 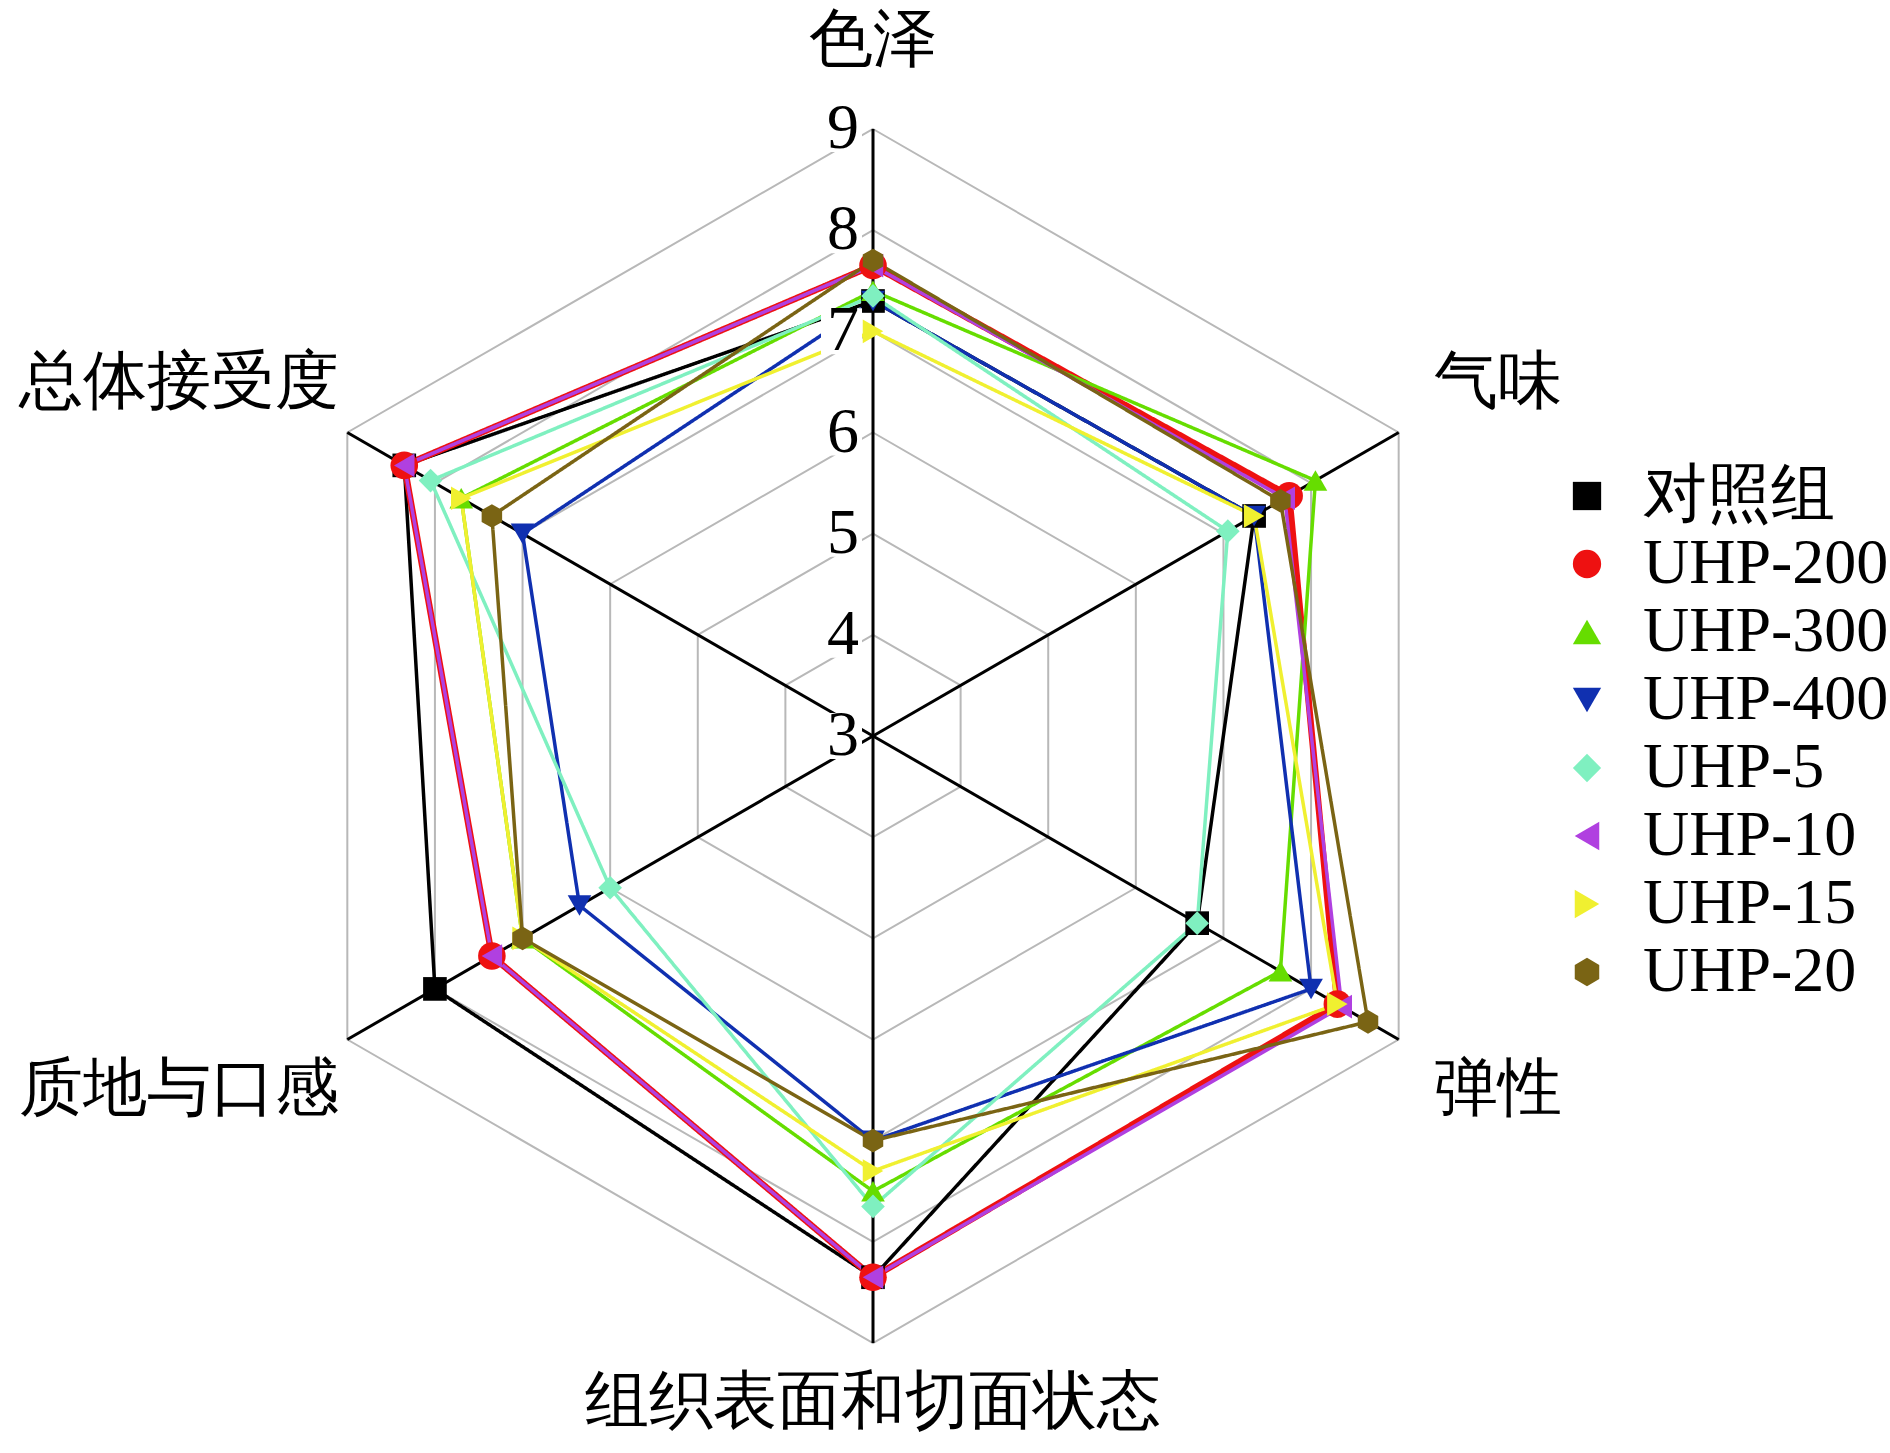 I want to click on y-tick-label: 9, so click(x=843, y=126).